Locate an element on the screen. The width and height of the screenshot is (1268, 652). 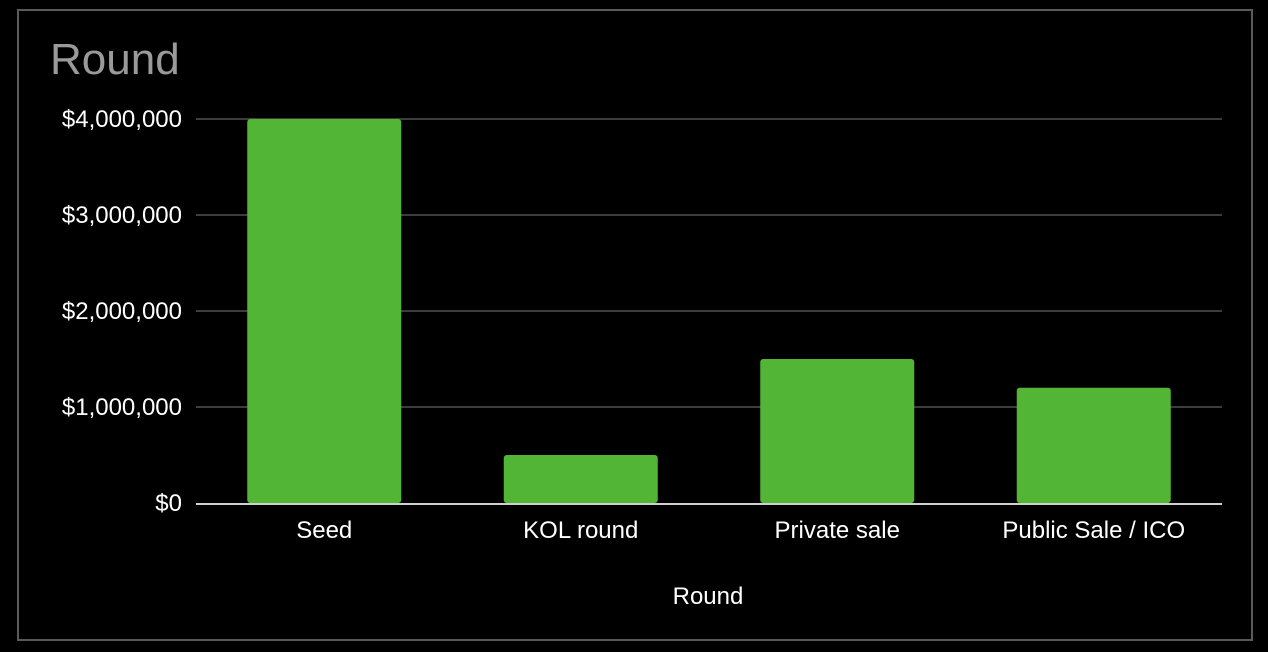
y-tick-label: $0 is located at coordinates (168, 503).